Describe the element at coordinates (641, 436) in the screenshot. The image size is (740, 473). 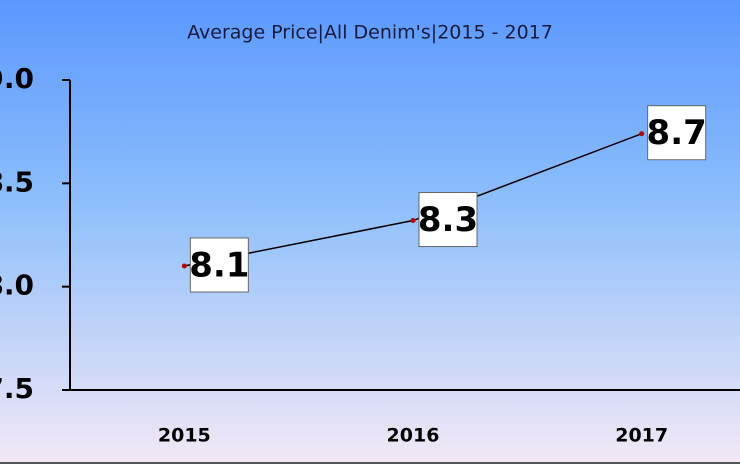
I see `x-tick-label: 2017` at that location.